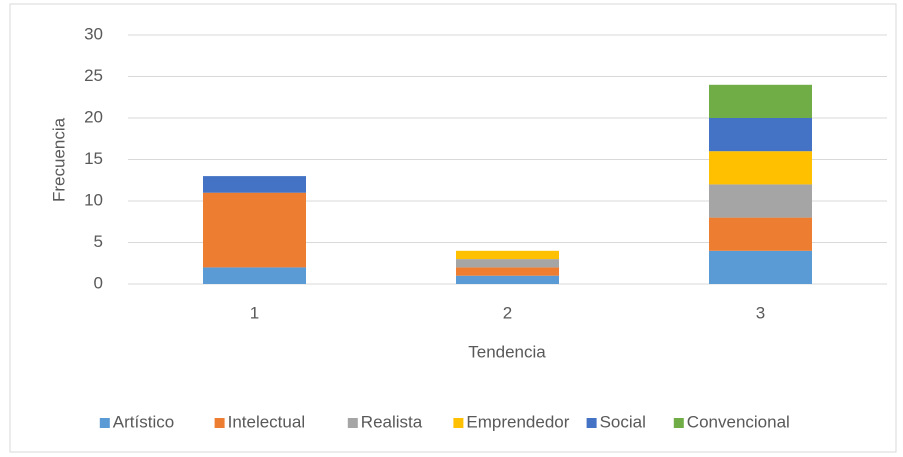 The width and height of the screenshot is (903, 457). What do you see at coordinates (143, 421) in the screenshot?
I see `legend-label: Artístico` at bounding box center [143, 421].